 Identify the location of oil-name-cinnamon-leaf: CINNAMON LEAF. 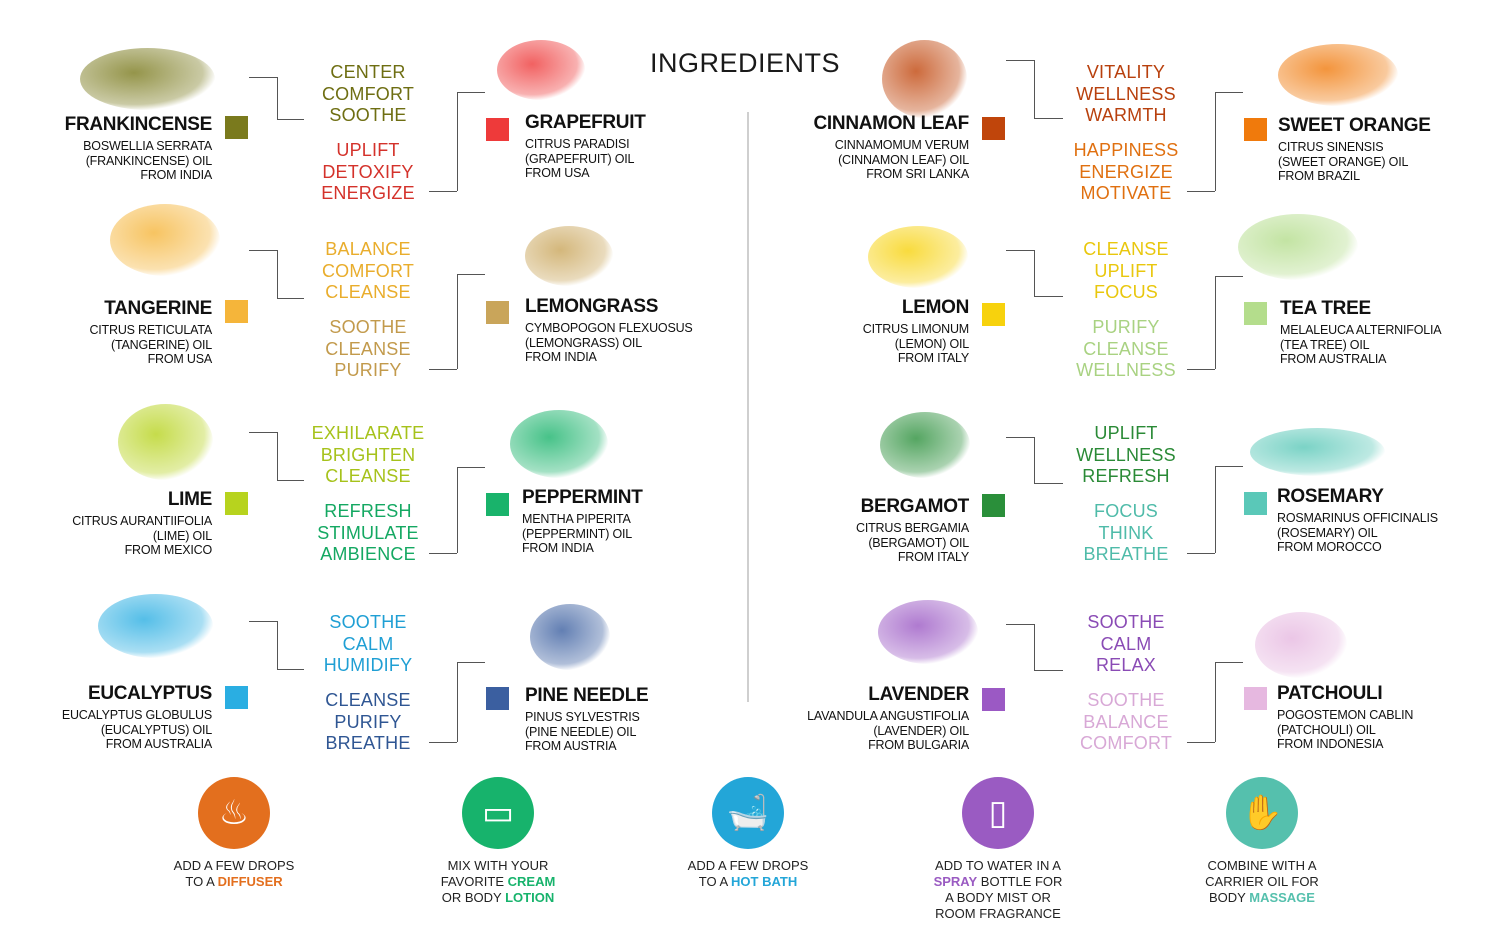
(891, 123).